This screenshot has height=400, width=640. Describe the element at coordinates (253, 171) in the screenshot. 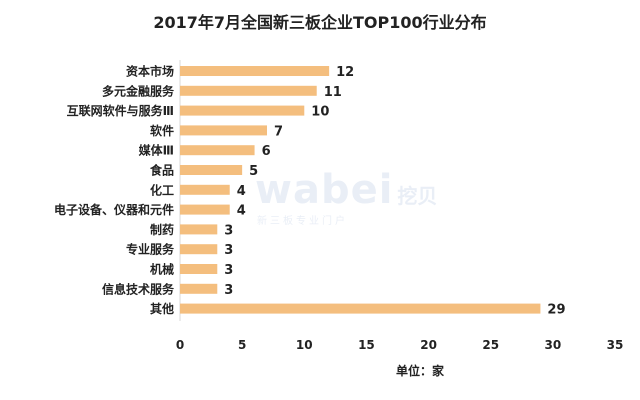

I see `data-label: 5` at that location.